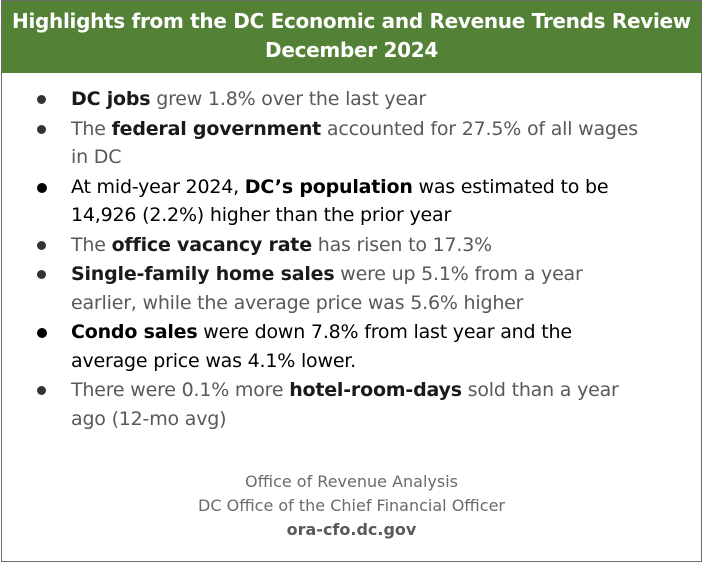 This screenshot has height=565, width=705. I want to click on footer-office-name: Office of Revenue Analysis, so click(351, 481).